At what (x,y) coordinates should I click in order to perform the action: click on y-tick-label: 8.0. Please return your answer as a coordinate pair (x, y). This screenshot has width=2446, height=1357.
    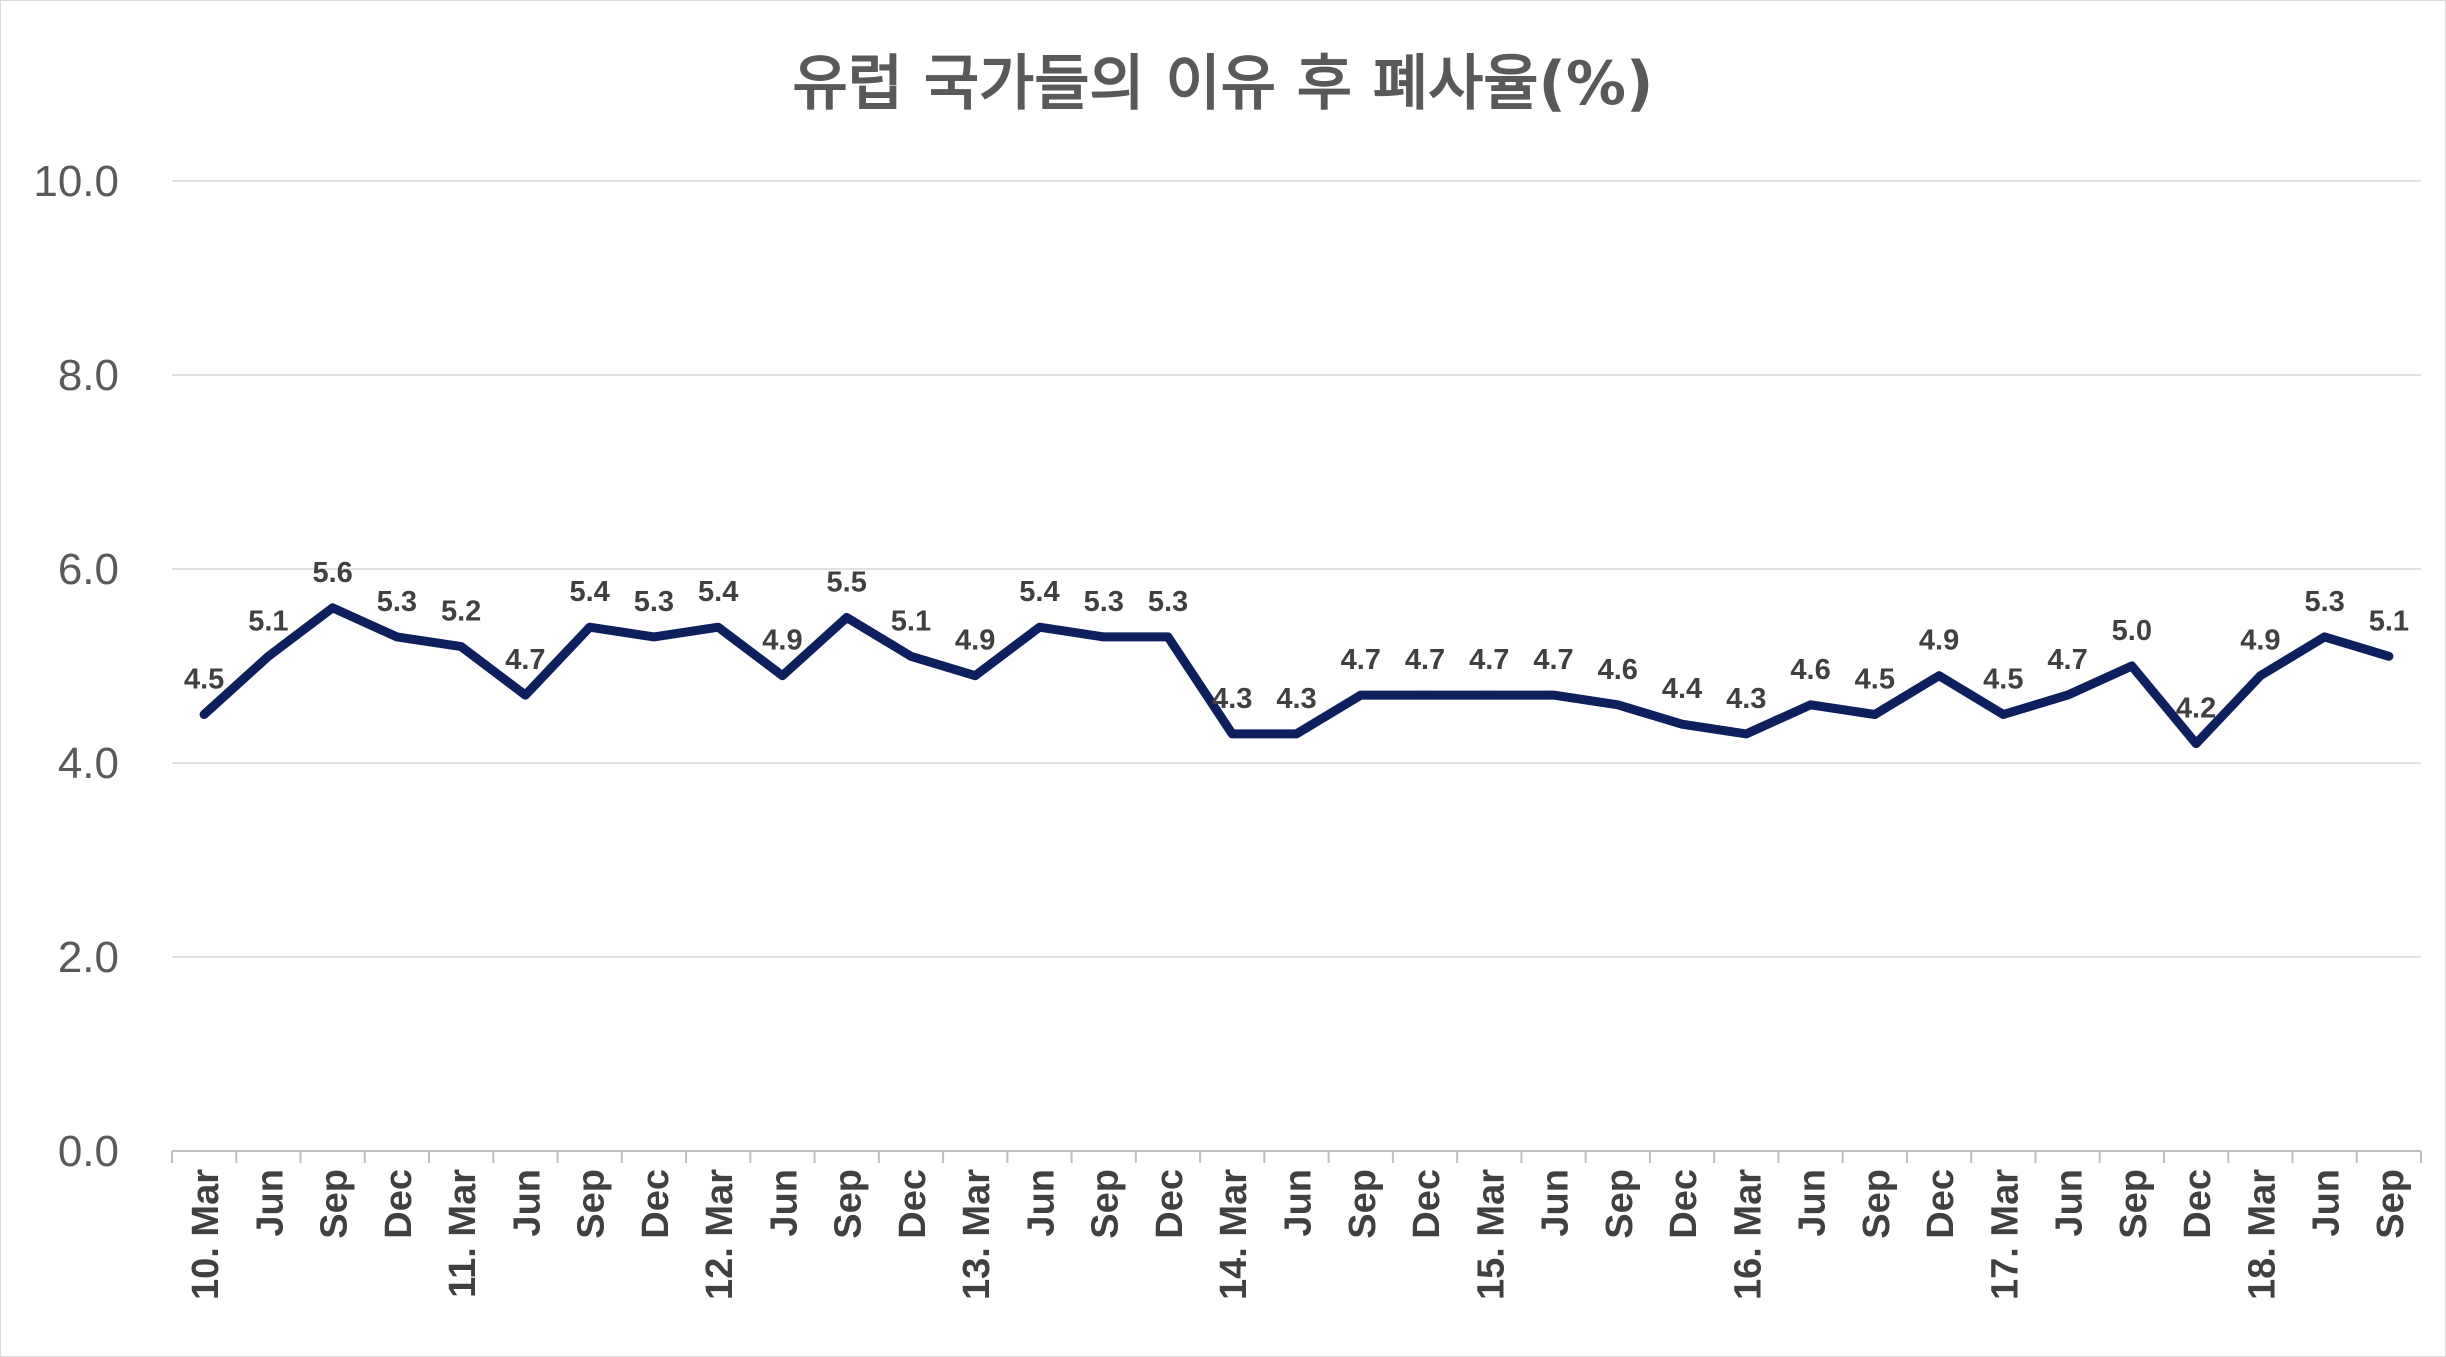
    Looking at the image, I should click on (88, 375).